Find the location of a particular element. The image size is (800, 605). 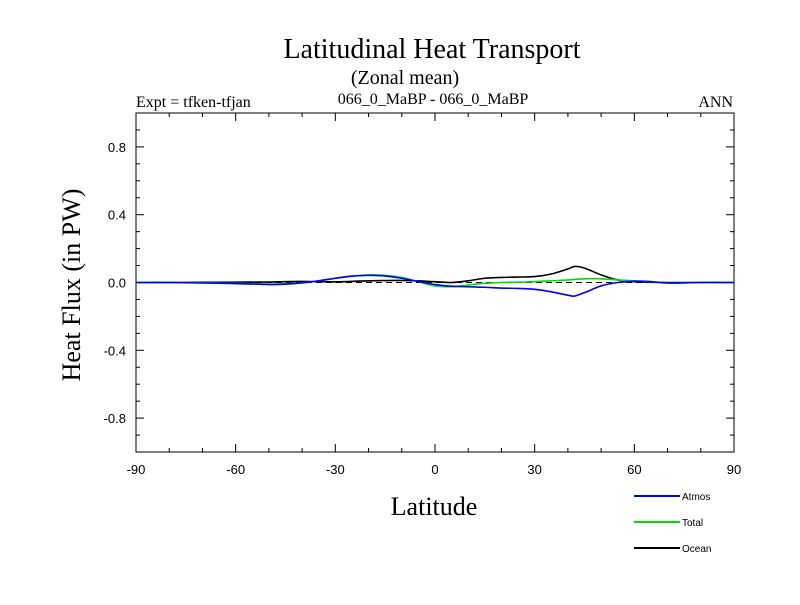

y-tick-label: -0.8 is located at coordinates (115, 418).